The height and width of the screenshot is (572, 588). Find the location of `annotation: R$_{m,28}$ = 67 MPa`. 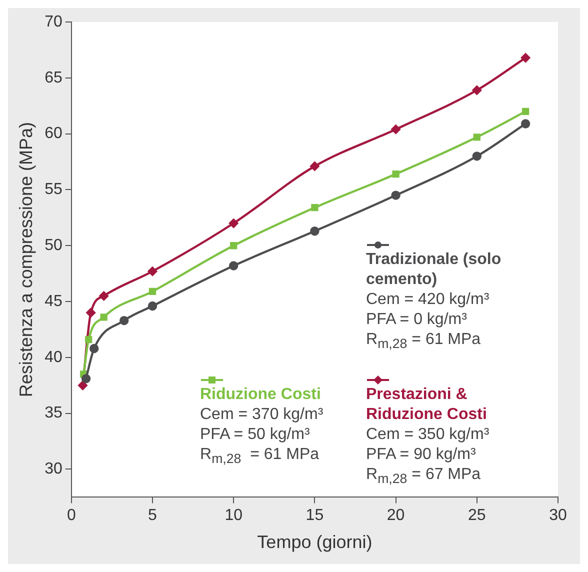

annotation: R$_{m,28}$ = 67 MPa is located at coordinates (424, 476).